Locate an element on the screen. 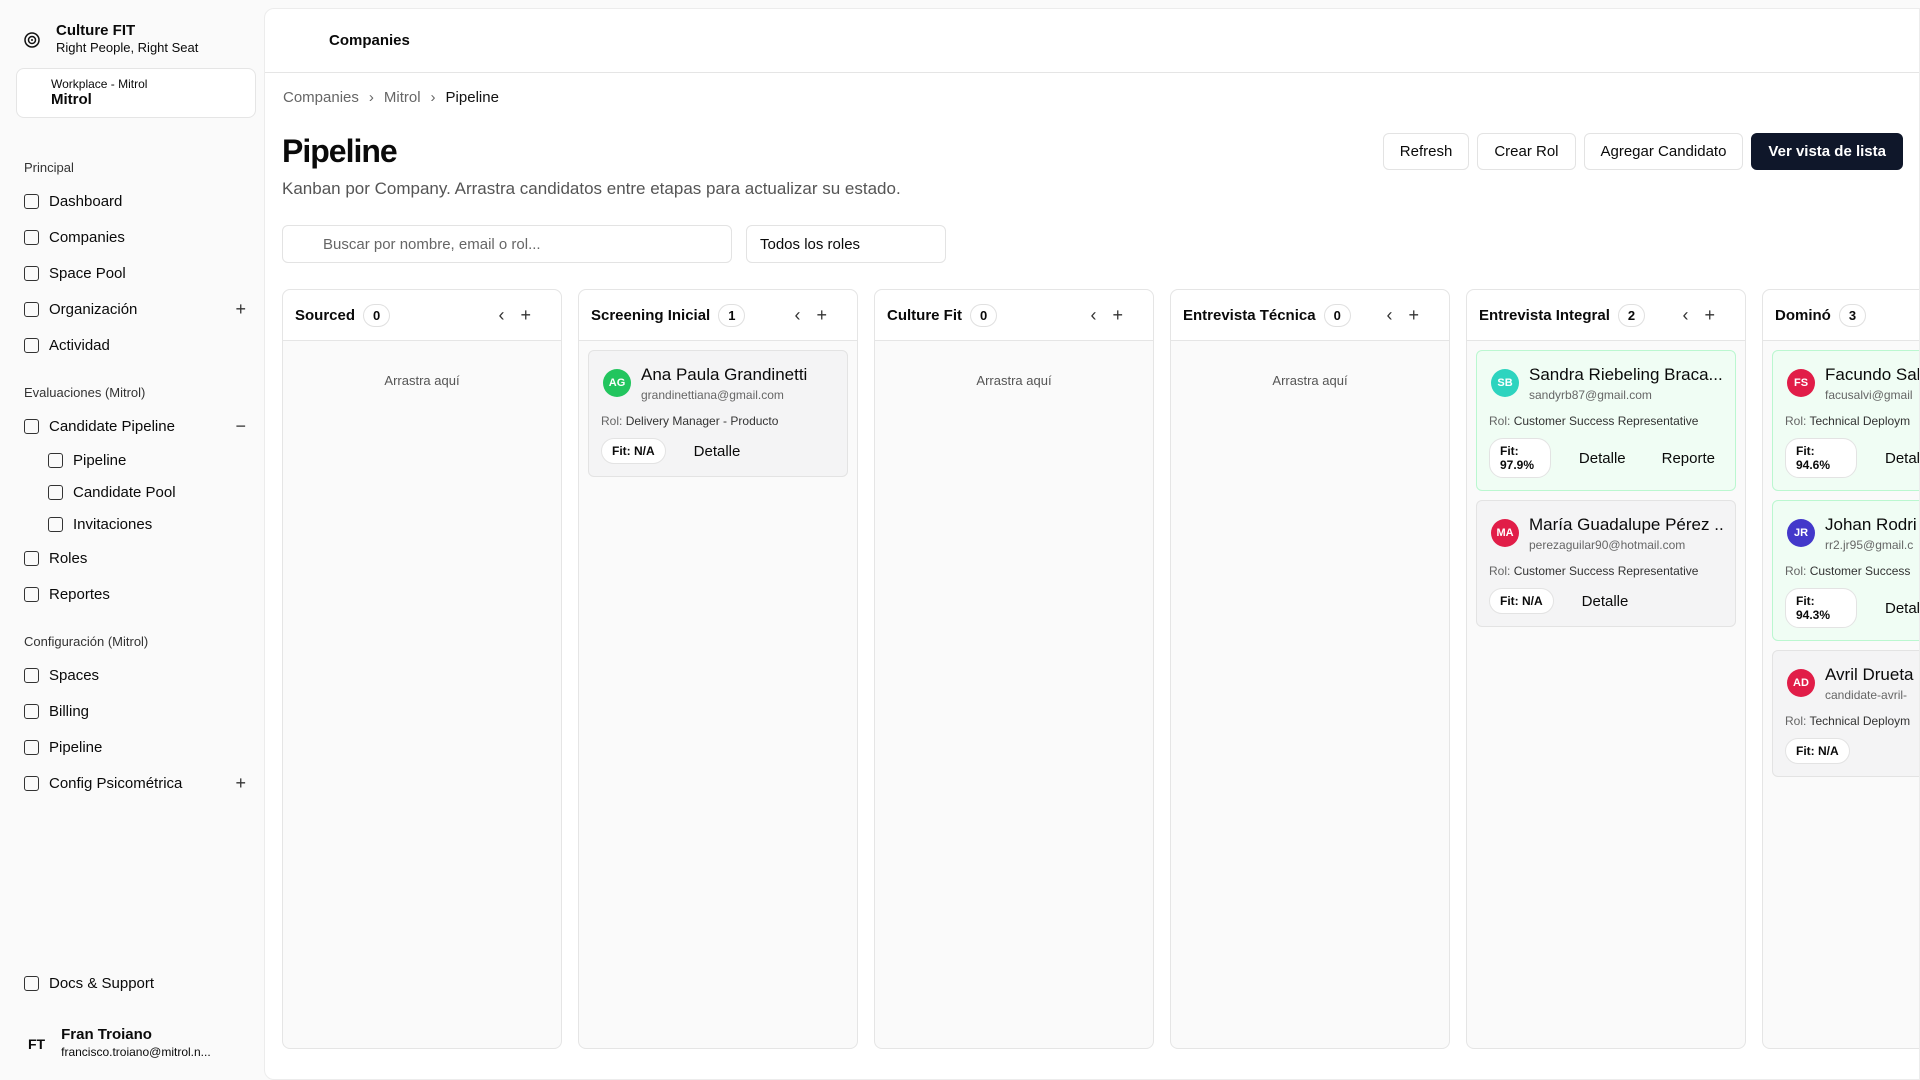 This screenshot has width=1920, height=1080. user-name: Fran Troiano is located at coordinates (106, 1034).